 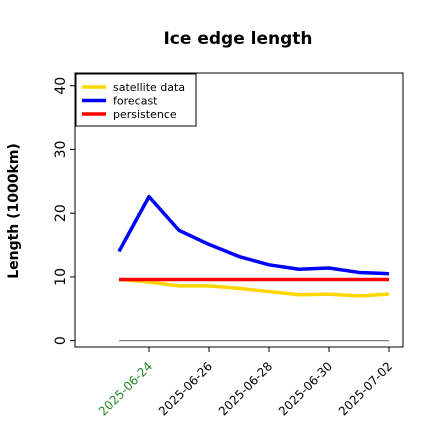 What do you see at coordinates (61, 150) in the screenshot?
I see `y-tick-label: 30` at bounding box center [61, 150].